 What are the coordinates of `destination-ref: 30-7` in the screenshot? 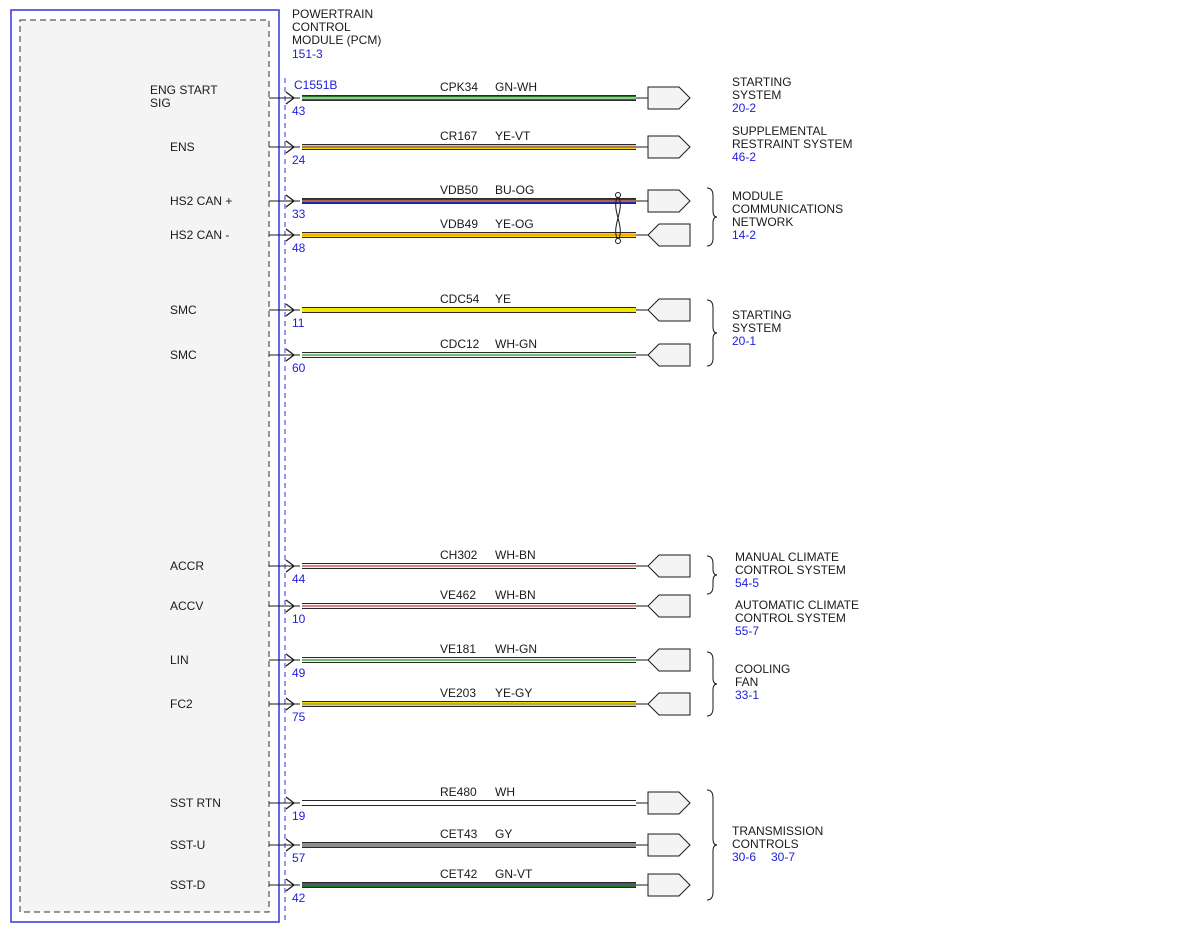 It's located at (783, 857).